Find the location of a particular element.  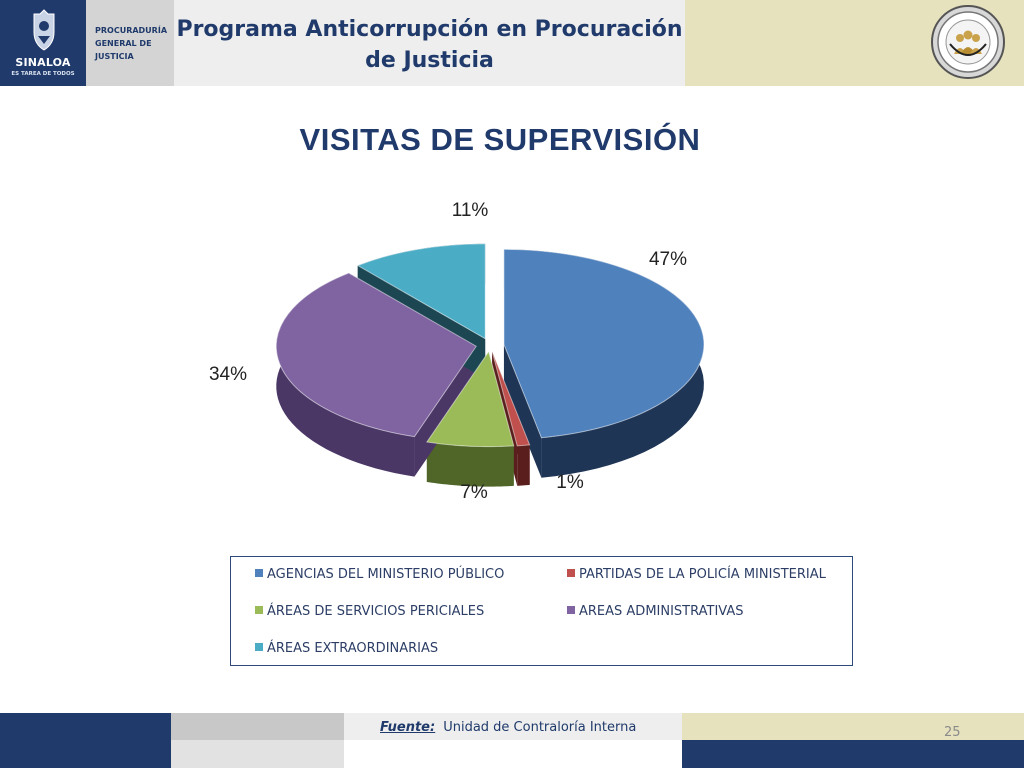

legend-label: ÁREAS EXTRAORDINARIAS is located at coordinates (353, 648).